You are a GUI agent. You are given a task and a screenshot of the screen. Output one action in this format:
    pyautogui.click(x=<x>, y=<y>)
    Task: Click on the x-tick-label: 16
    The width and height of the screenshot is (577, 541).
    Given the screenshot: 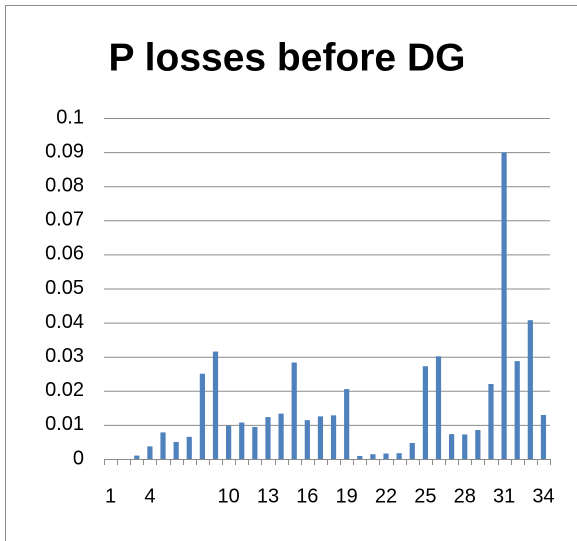 What is the action you would take?
    pyautogui.click(x=307, y=496)
    